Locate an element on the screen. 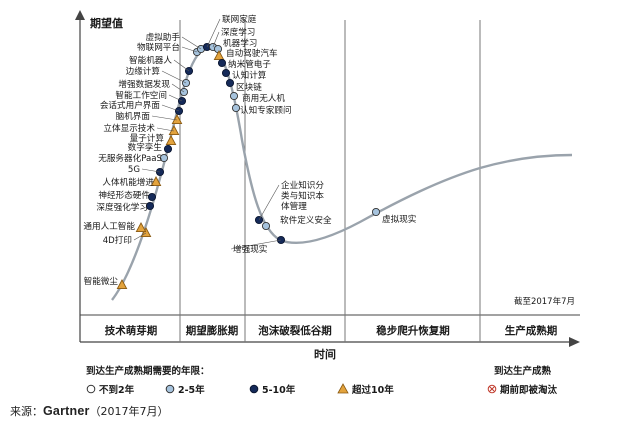 The width and height of the screenshot is (640, 427). tech-26-label: 商用无人机 is located at coordinates (263, 98).